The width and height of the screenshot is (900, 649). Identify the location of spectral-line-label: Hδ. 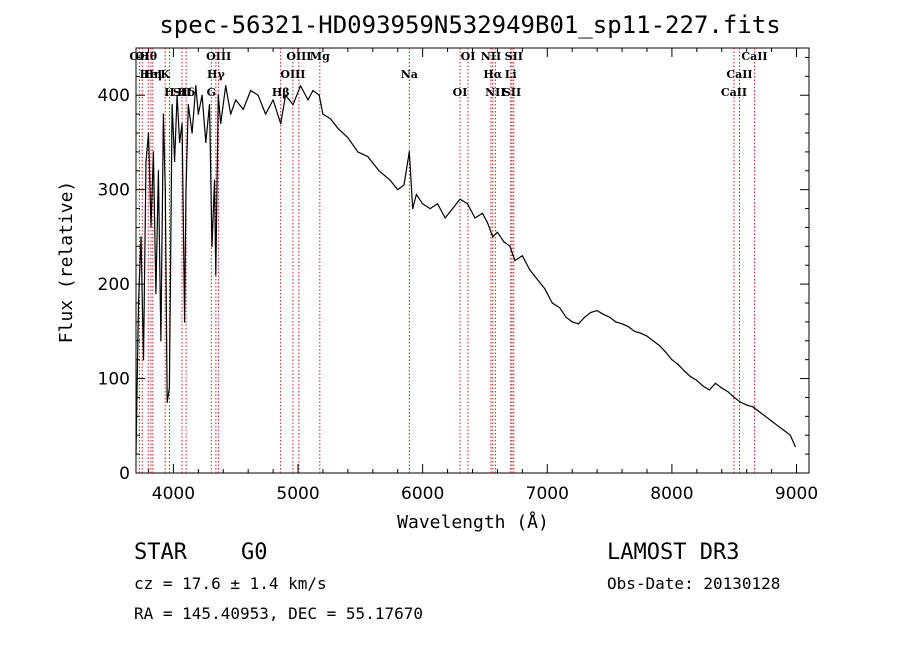
(186, 92).